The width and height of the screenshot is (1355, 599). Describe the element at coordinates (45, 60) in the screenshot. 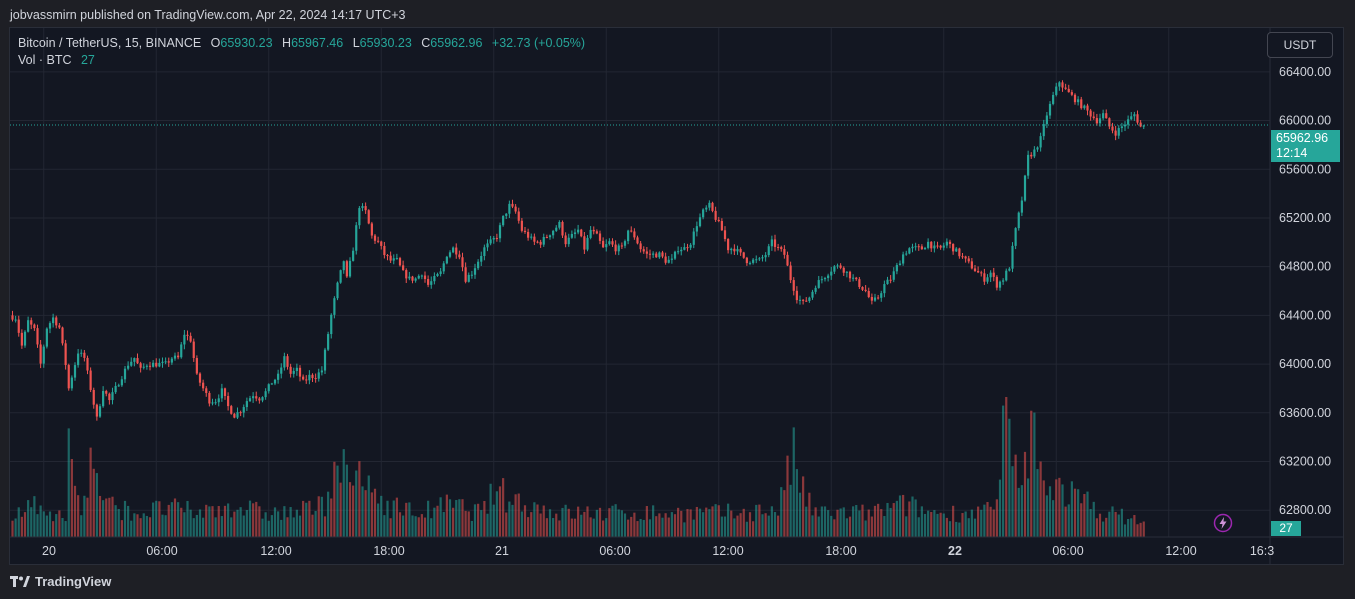

I see `volume-label: Vol · BTC` at that location.